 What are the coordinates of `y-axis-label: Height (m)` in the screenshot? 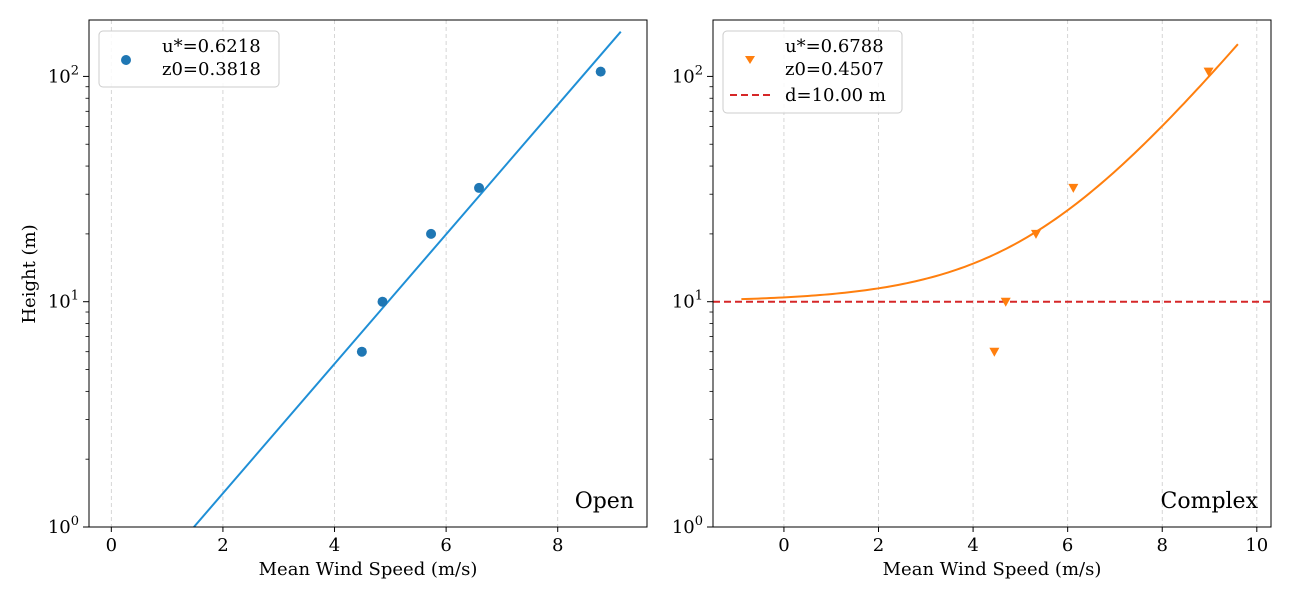 It's located at (29, 273).